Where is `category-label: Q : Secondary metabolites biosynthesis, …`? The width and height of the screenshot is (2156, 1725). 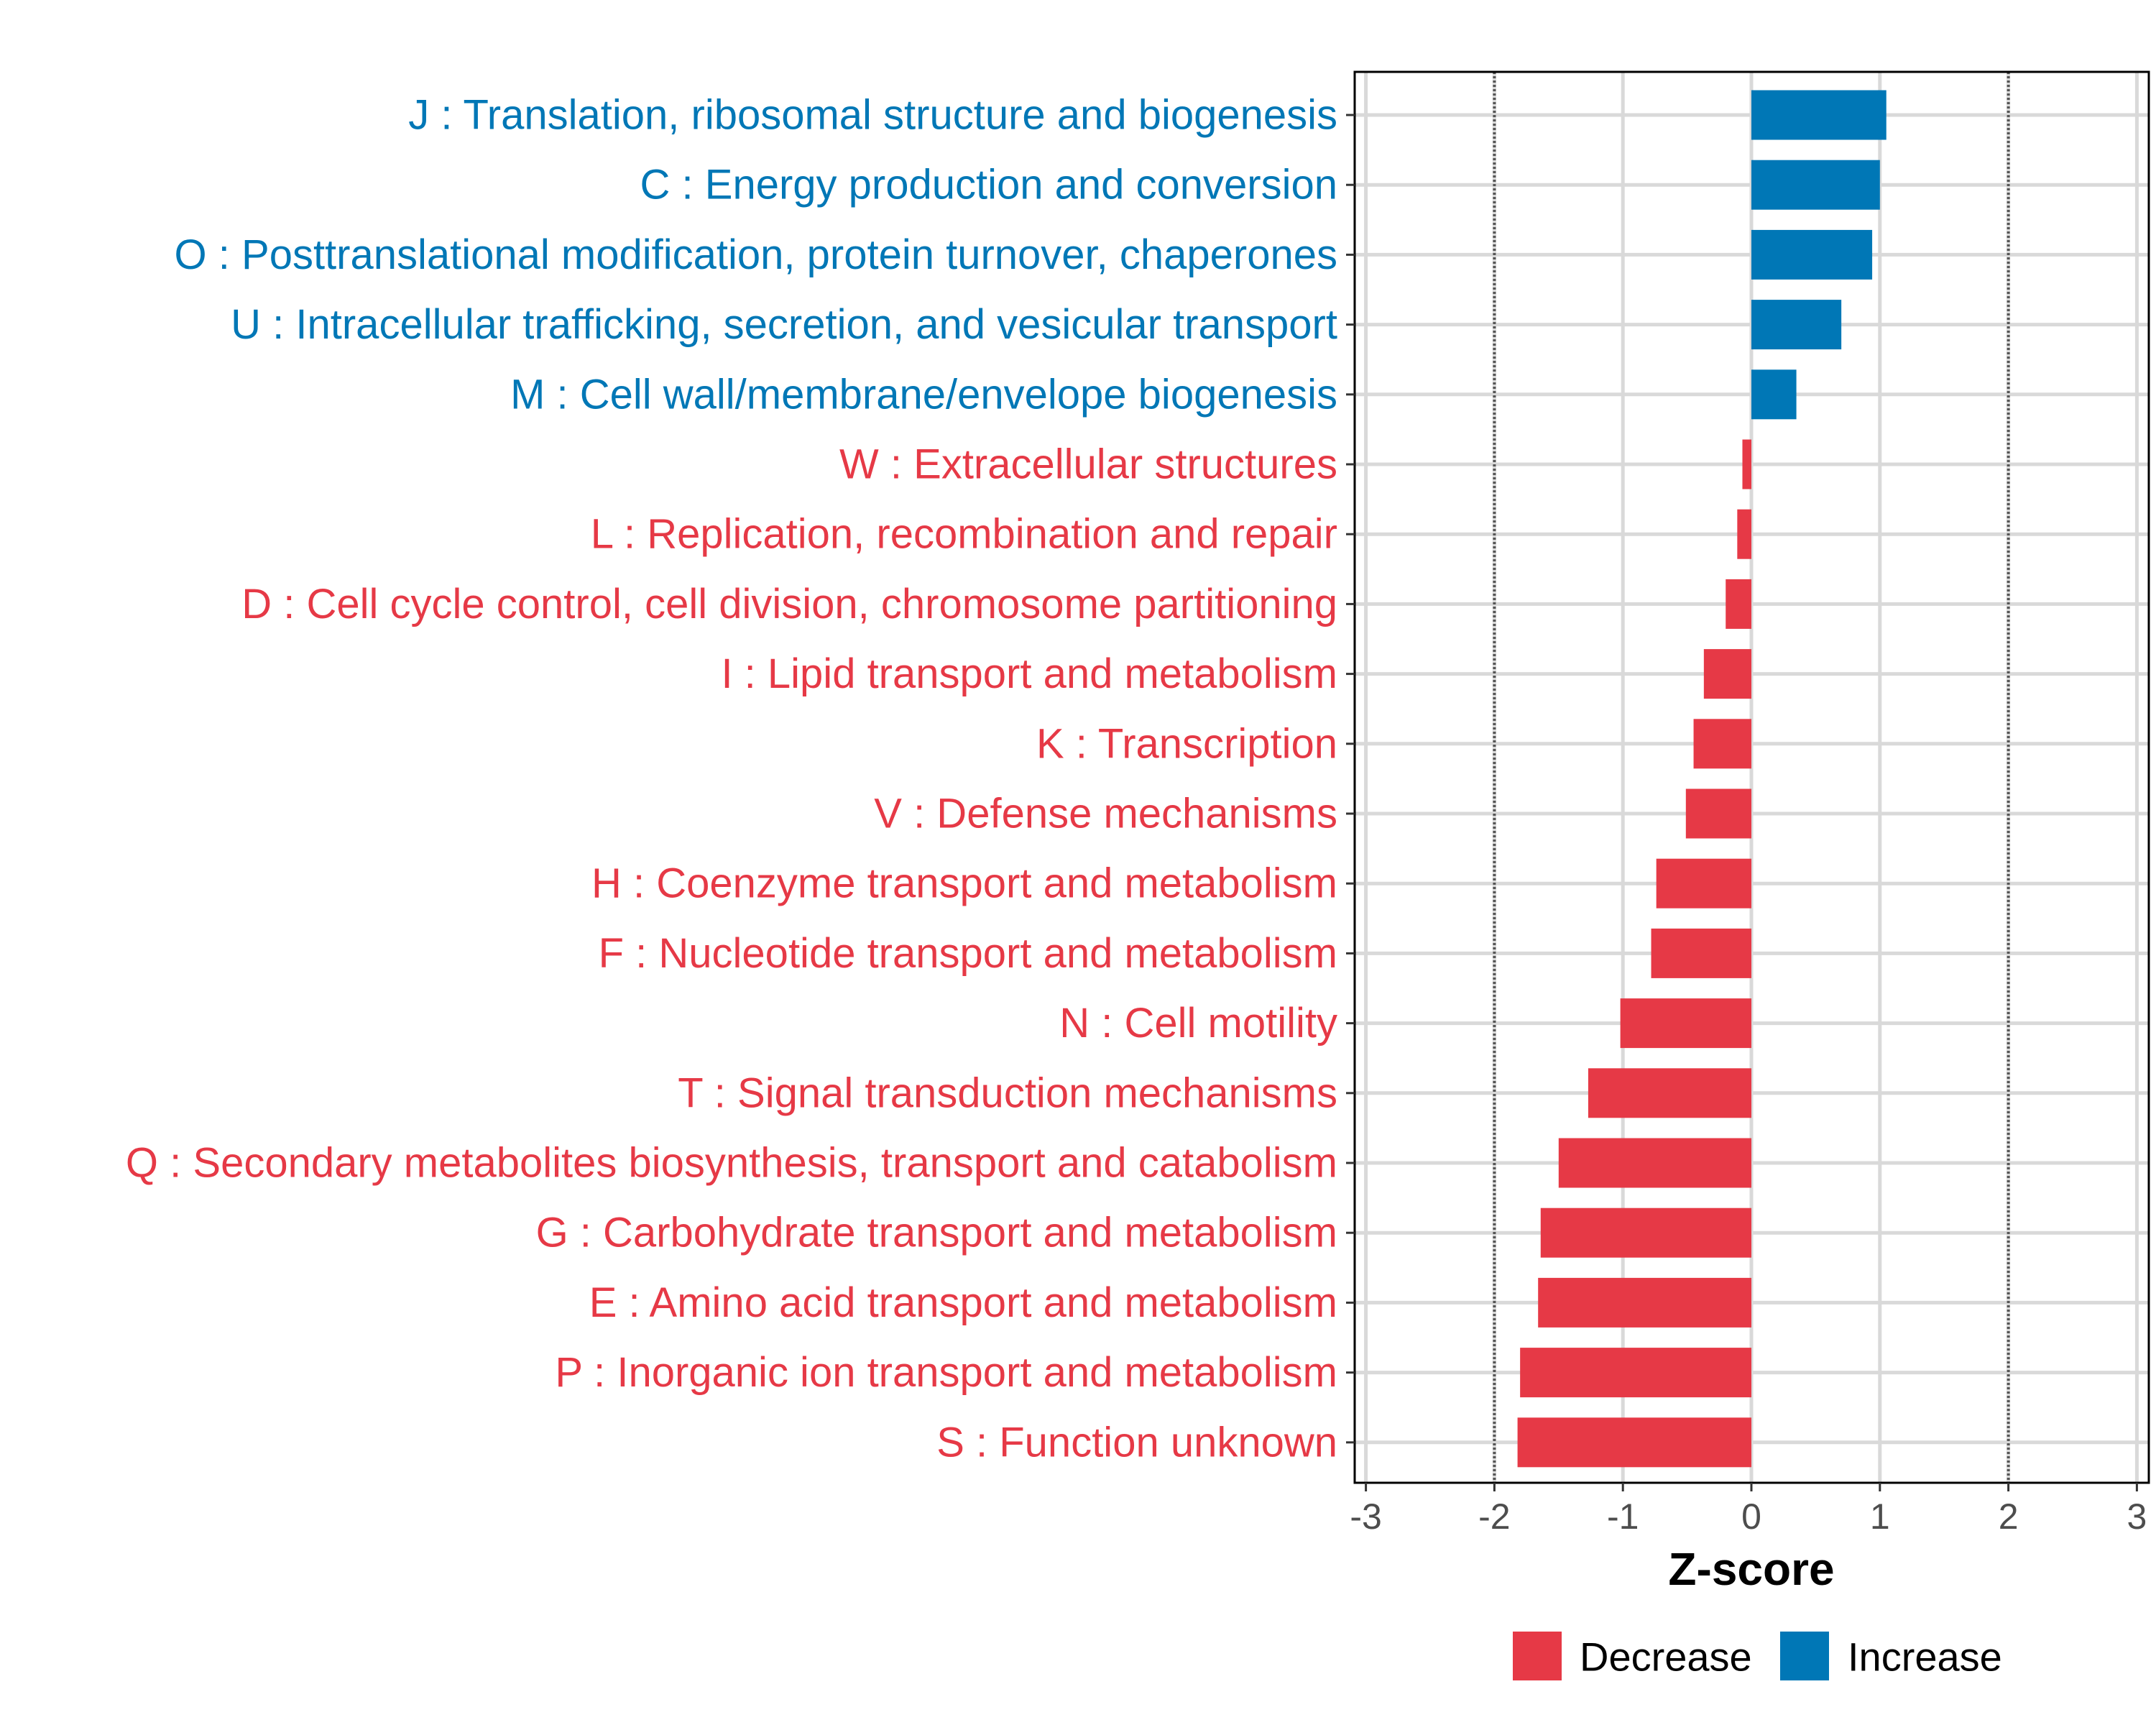 category-label: Q : Secondary metabolites biosynthesis, … is located at coordinates (731, 1163).